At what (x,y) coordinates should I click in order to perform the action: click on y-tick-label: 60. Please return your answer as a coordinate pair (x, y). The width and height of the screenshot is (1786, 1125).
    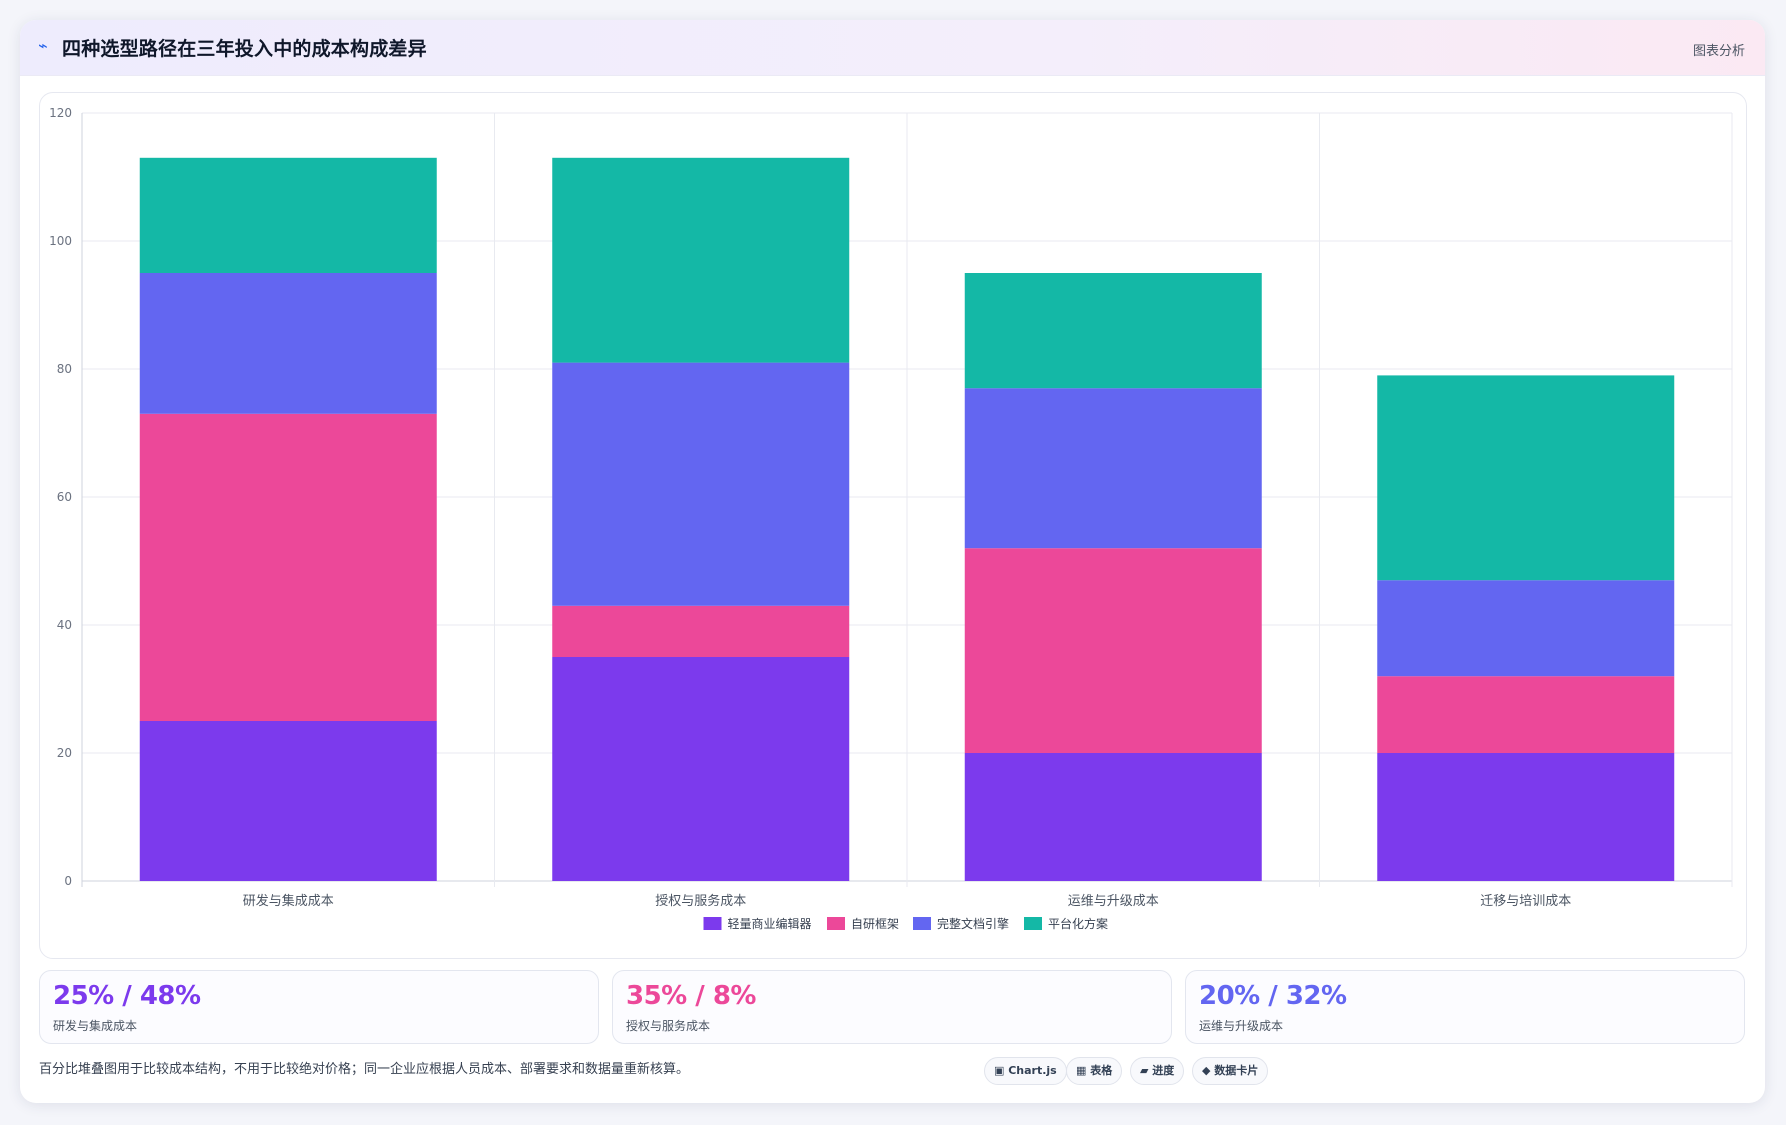
    Looking at the image, I should click on (64, 497).